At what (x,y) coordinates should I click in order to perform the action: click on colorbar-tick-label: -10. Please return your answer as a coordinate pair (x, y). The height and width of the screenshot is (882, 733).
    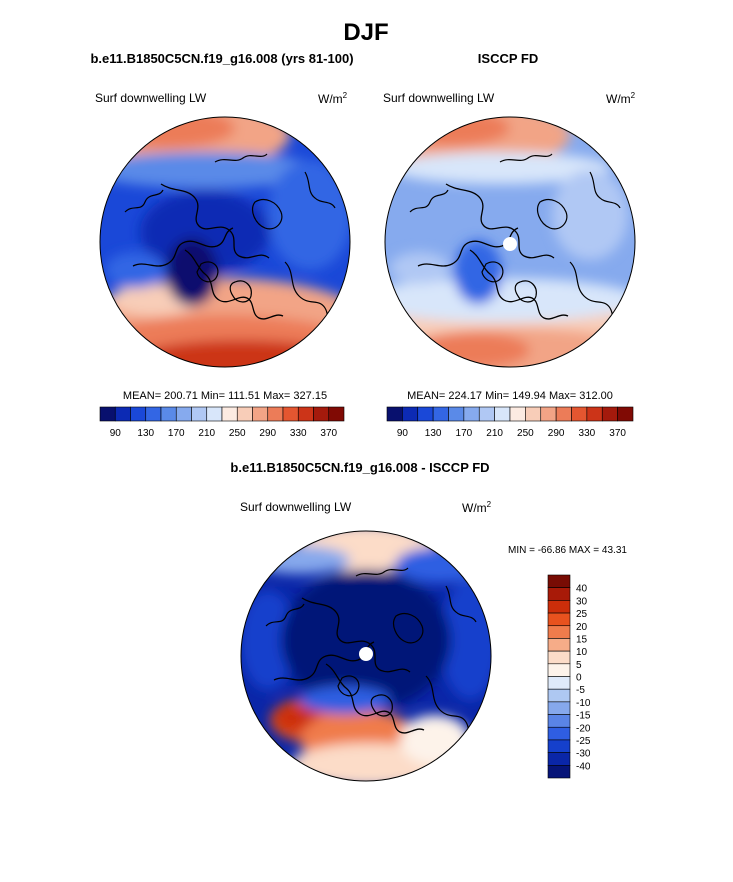
    Looking at the image, I should click on (583, 703).